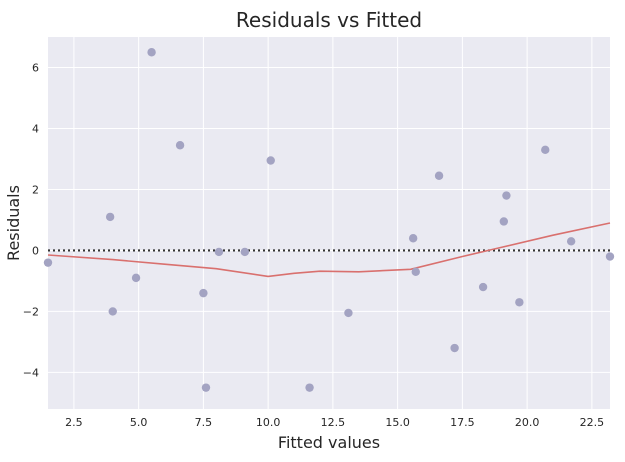 This screenshot has height=462, width=625. What do you see at coordinates (31, 220) in the screenshot?
I see `y-tick-labels: −4 −2 0 2 4 6` at bounding box center [31, 220].